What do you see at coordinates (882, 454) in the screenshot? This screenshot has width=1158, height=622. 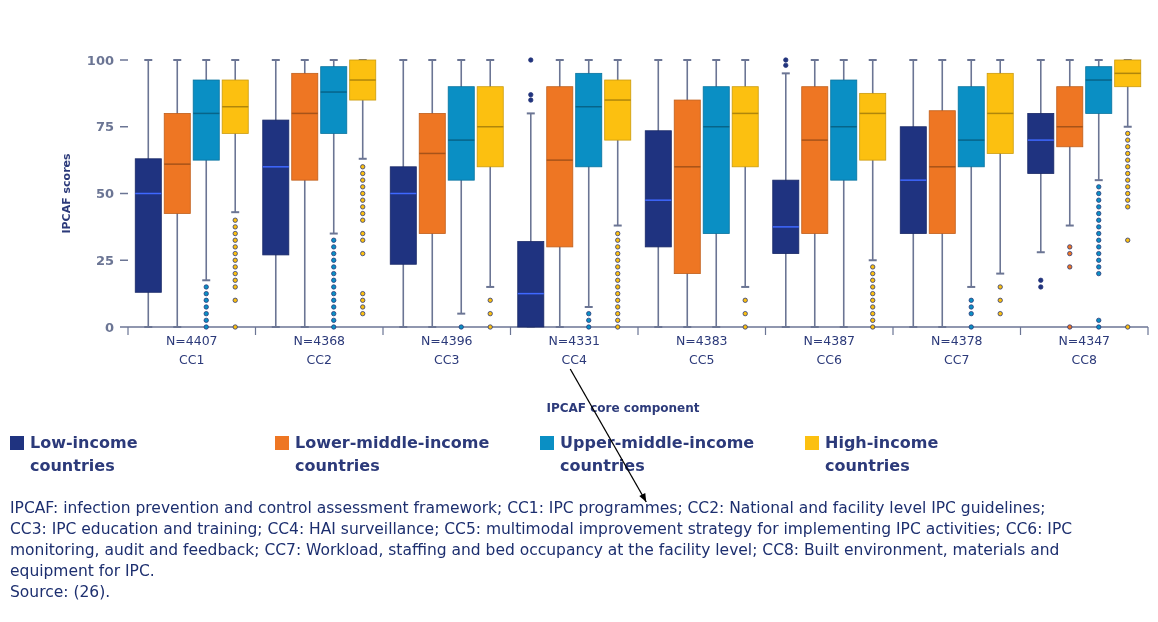 I see `legend-label: High-income countries` at bounding box center [882, 454].